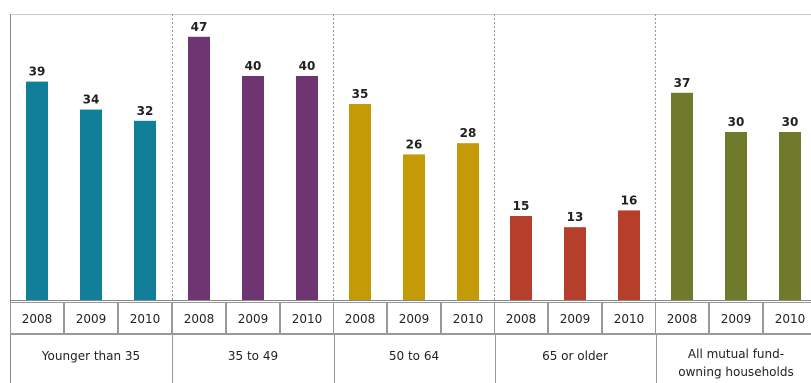 The image size is (811, 383). I want to click on data-label: 32, so click(145, 111).